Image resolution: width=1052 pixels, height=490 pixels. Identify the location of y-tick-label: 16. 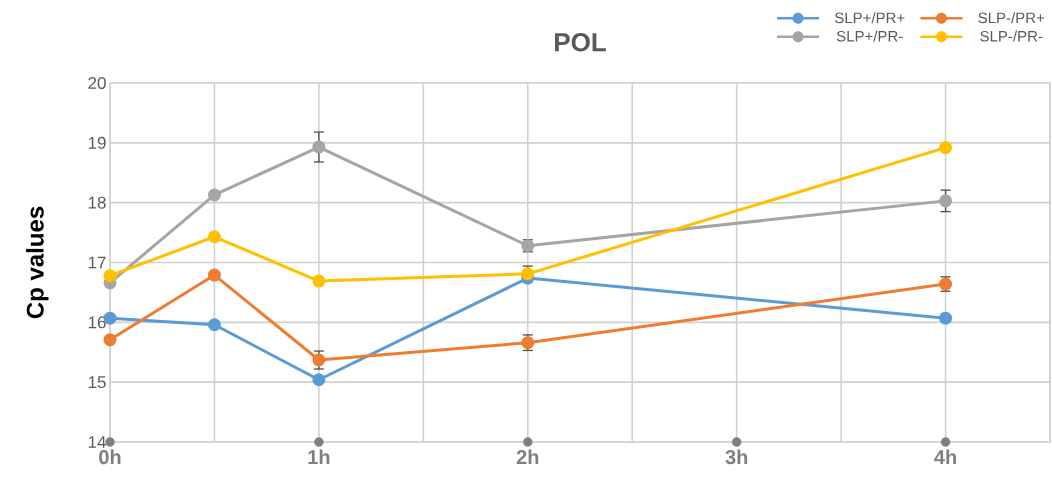
(97, 322).